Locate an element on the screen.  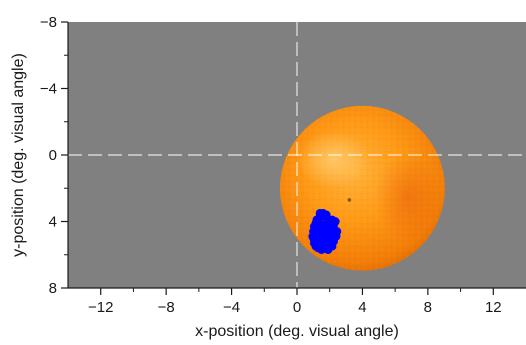
y-tick-label: 8 is located at coordinates (53, 288).